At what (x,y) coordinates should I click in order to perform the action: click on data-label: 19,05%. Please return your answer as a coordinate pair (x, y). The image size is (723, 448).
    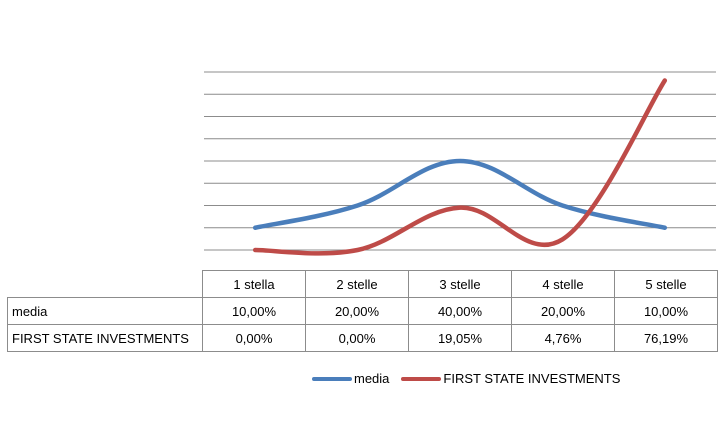
    Looking at the image, I should click on (460, 338).